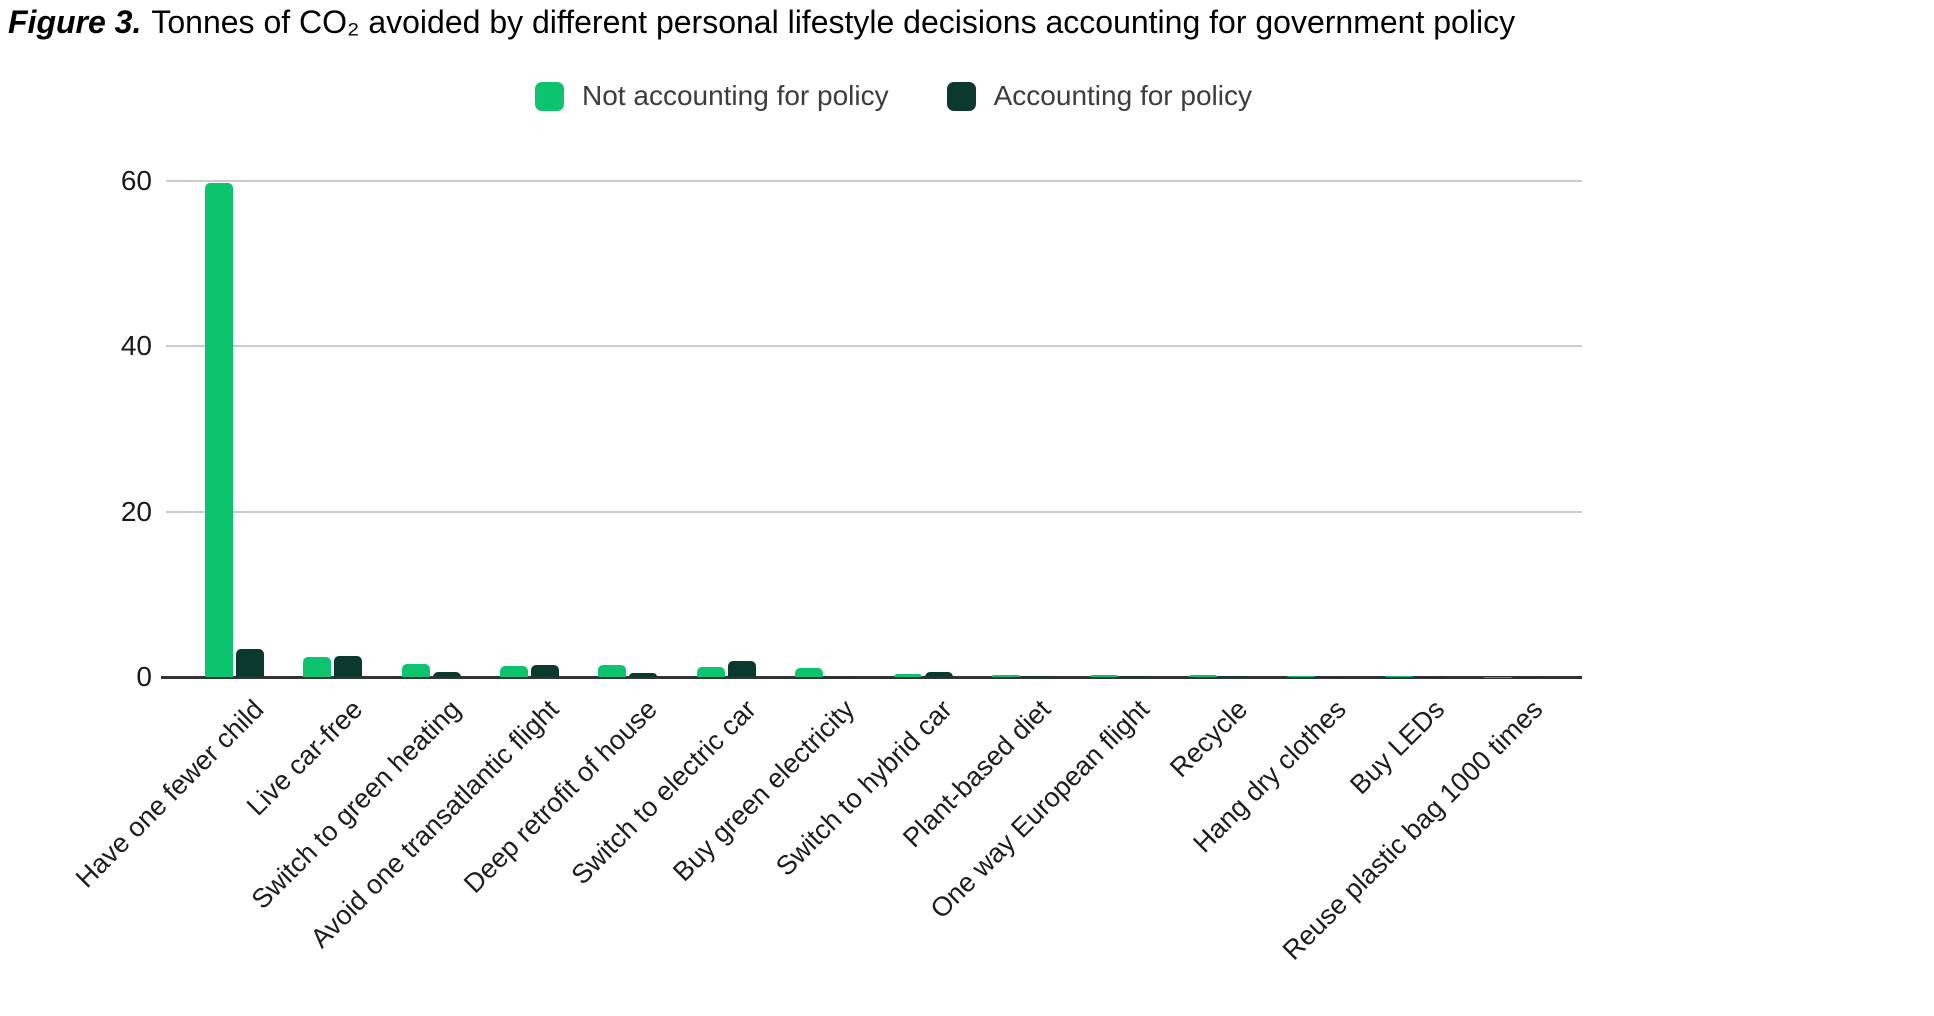 The image size is (1934, 1016). What do you see at coordinates (763, 791) in the screenshot?
I see `x-axis-label: Buy green electricity` at bounding box center [763, 791].